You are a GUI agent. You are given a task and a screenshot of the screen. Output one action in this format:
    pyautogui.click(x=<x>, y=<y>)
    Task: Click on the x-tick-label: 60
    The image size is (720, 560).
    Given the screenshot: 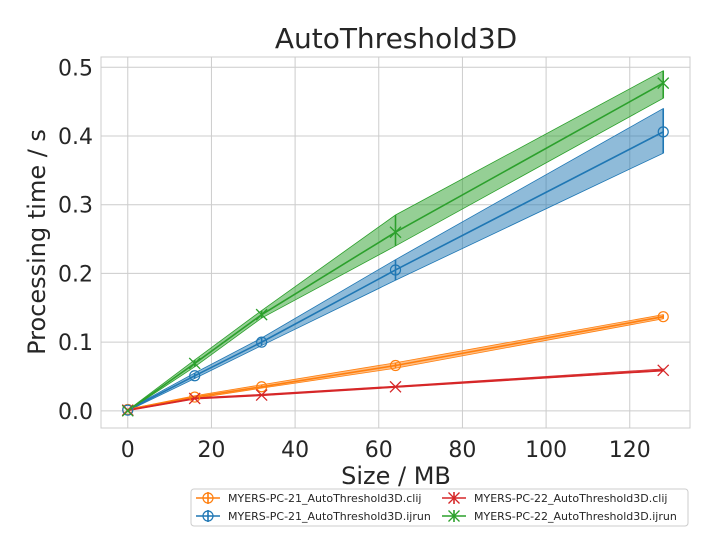 What is the action you would take?
    pyautogui.click(x=379, y=450)
    